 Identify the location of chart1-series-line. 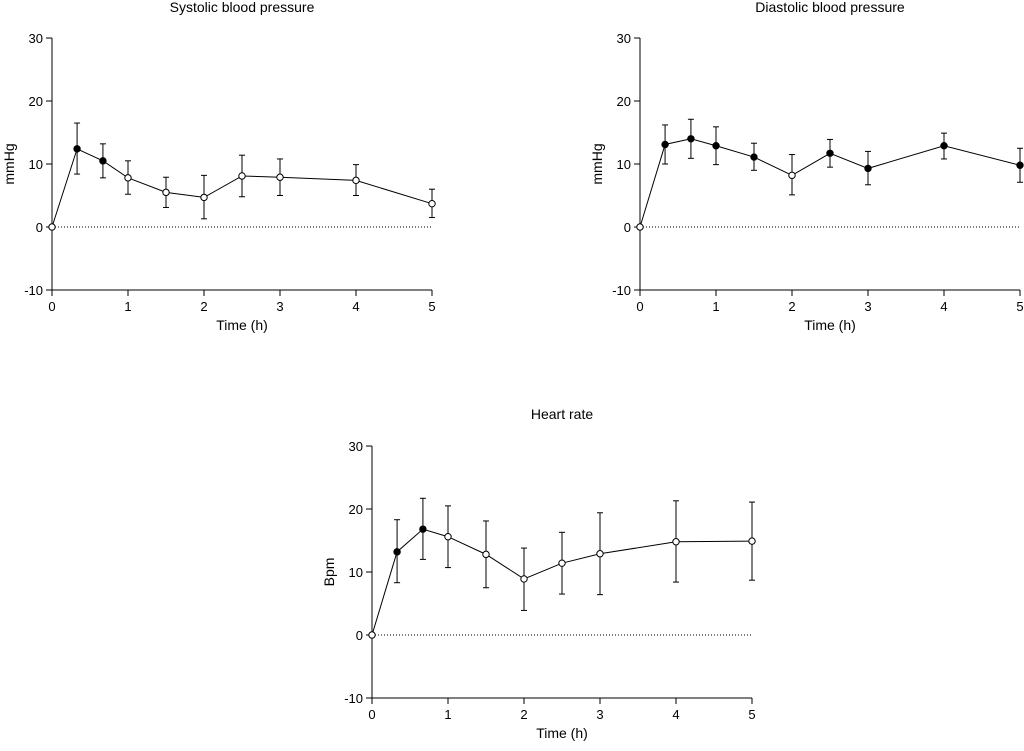
(242, 188).